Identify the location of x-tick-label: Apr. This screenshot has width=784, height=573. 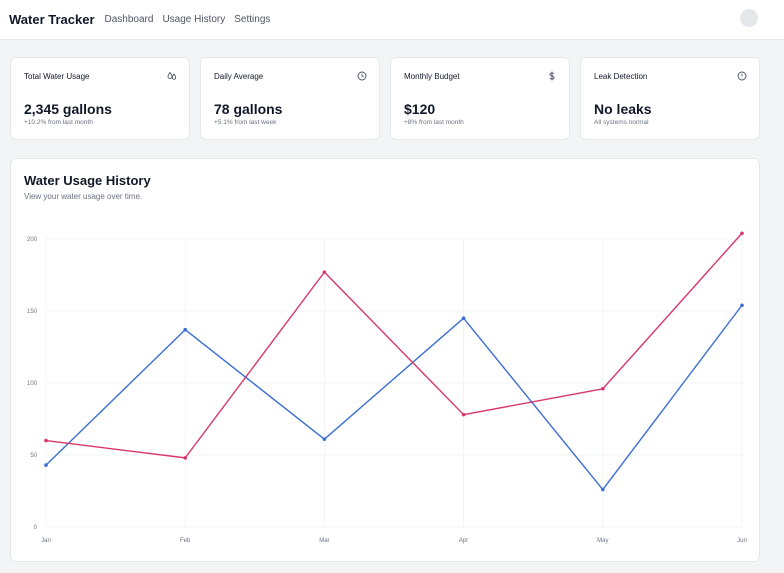
(463, 541).